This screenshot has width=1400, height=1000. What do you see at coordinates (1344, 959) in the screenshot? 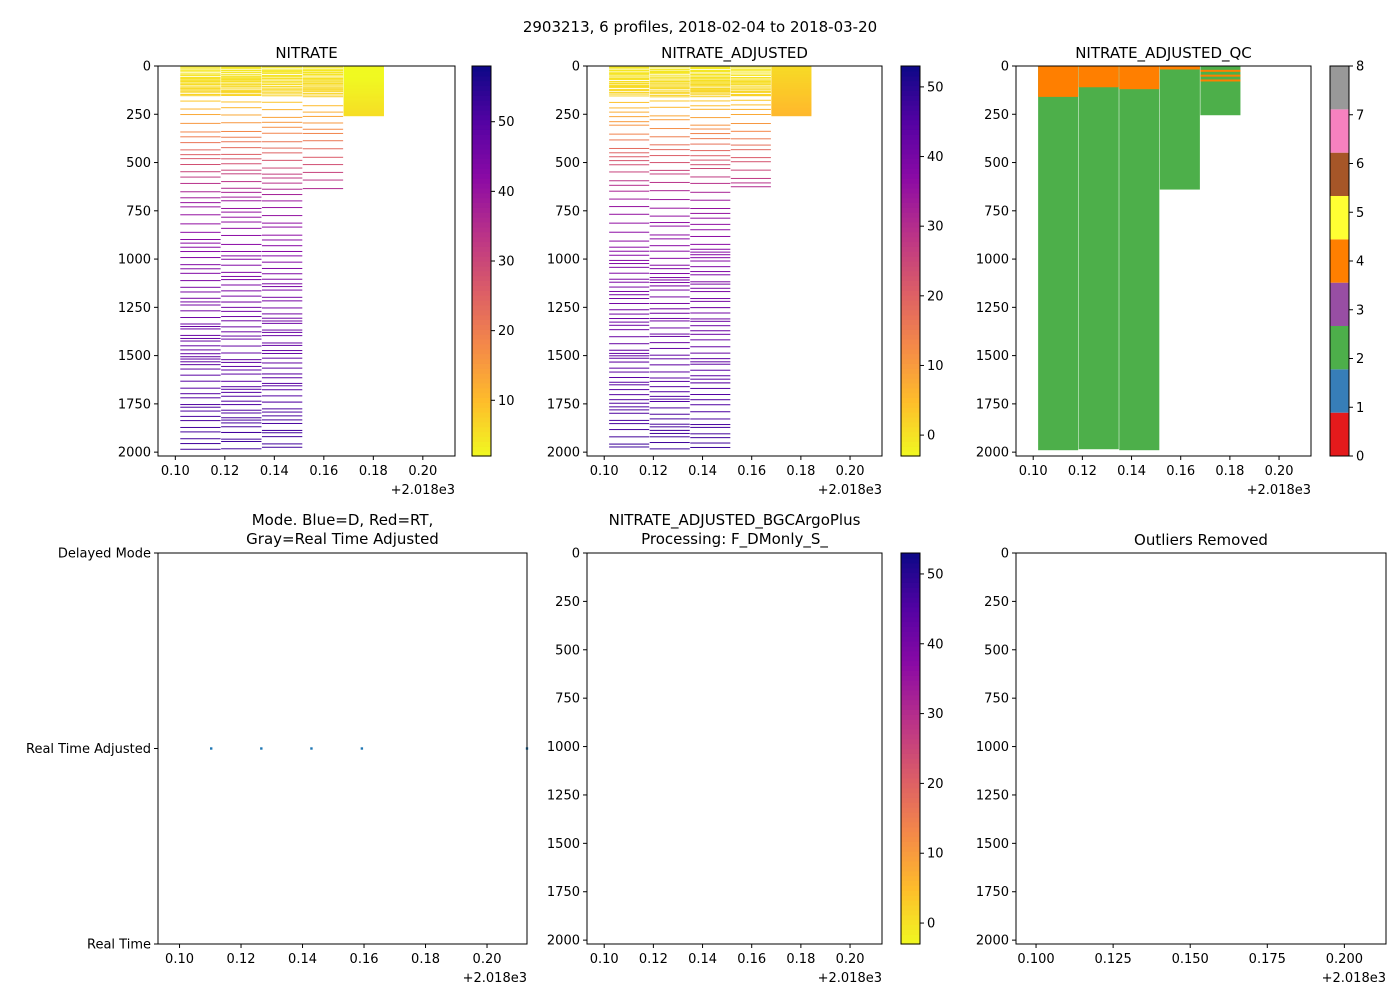
I see `x-tick-label: 0.200` at bounding box center [1344, 959].